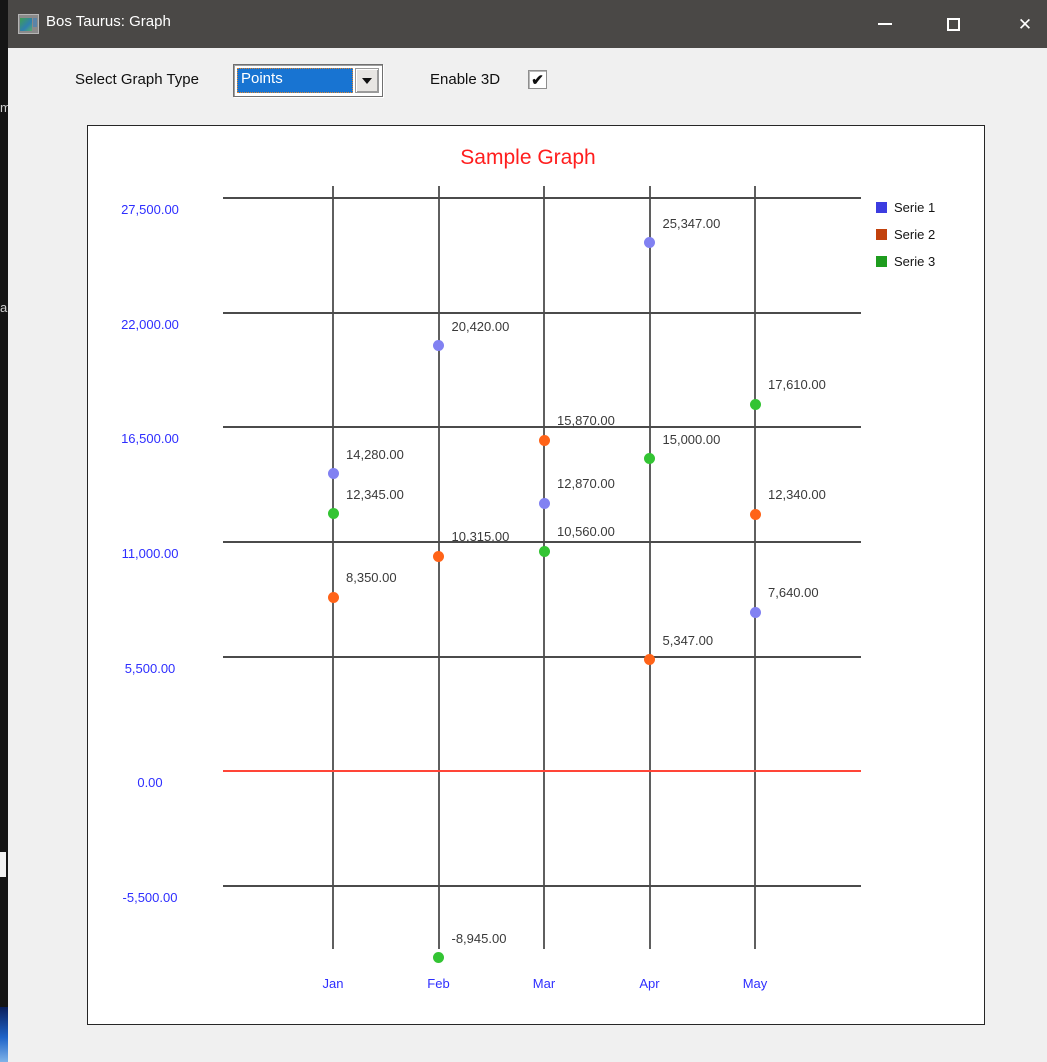  Describe the element at coordinates (528, 157) in the screenshot. I see `chart-title: Sample Graph` at that location.